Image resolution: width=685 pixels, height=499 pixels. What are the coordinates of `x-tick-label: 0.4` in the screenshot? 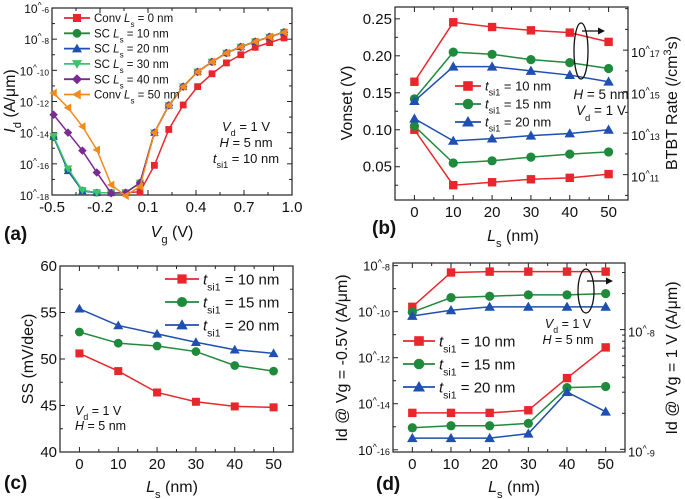 It's located at (196, 207).